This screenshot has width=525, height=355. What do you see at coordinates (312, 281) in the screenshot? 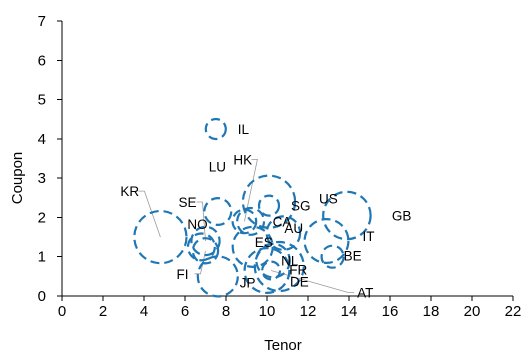
I see `leader-line-at` at bounding box center [312, 281].